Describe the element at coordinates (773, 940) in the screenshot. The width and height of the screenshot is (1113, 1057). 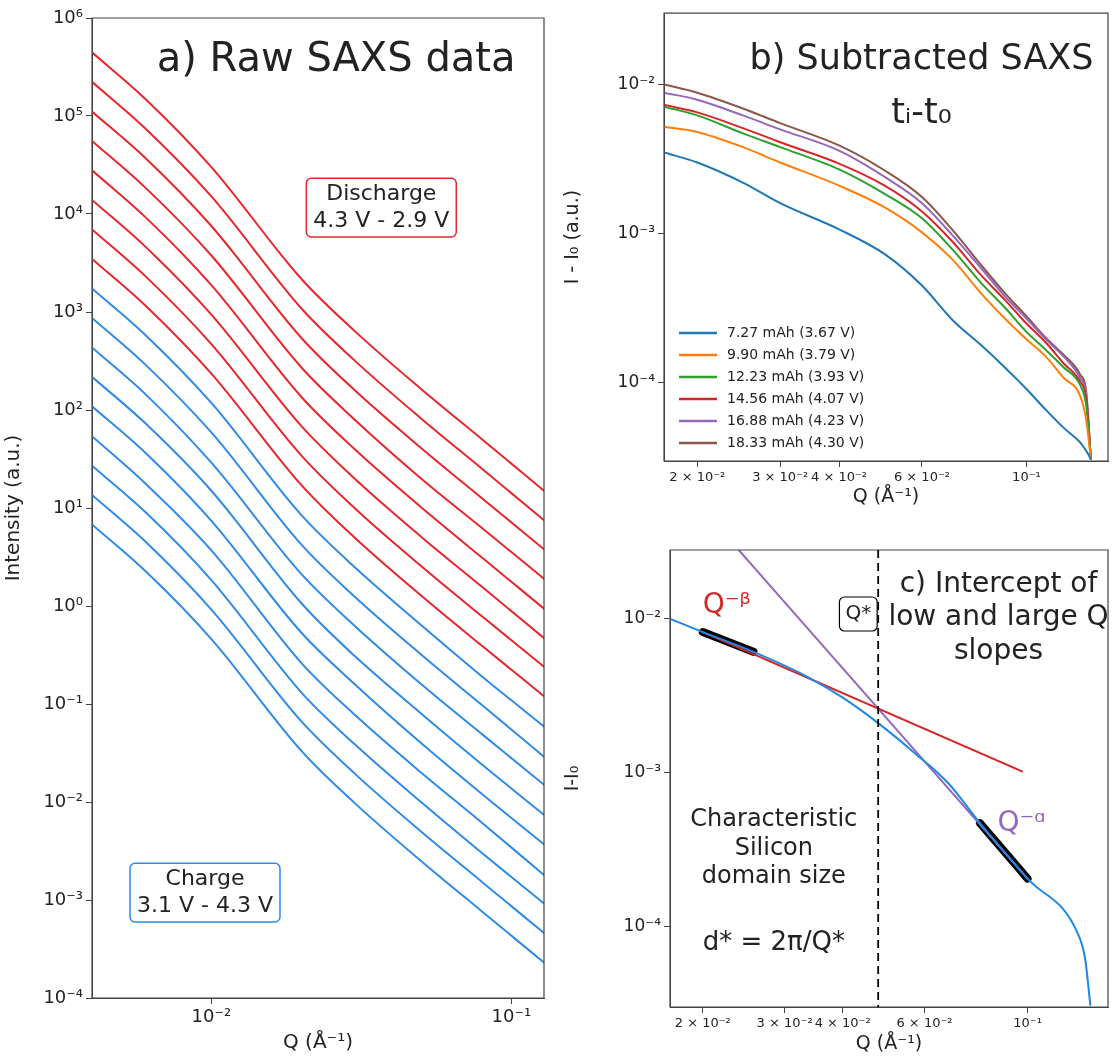
I see `annotation: d* = 2π/Q*` at that location.